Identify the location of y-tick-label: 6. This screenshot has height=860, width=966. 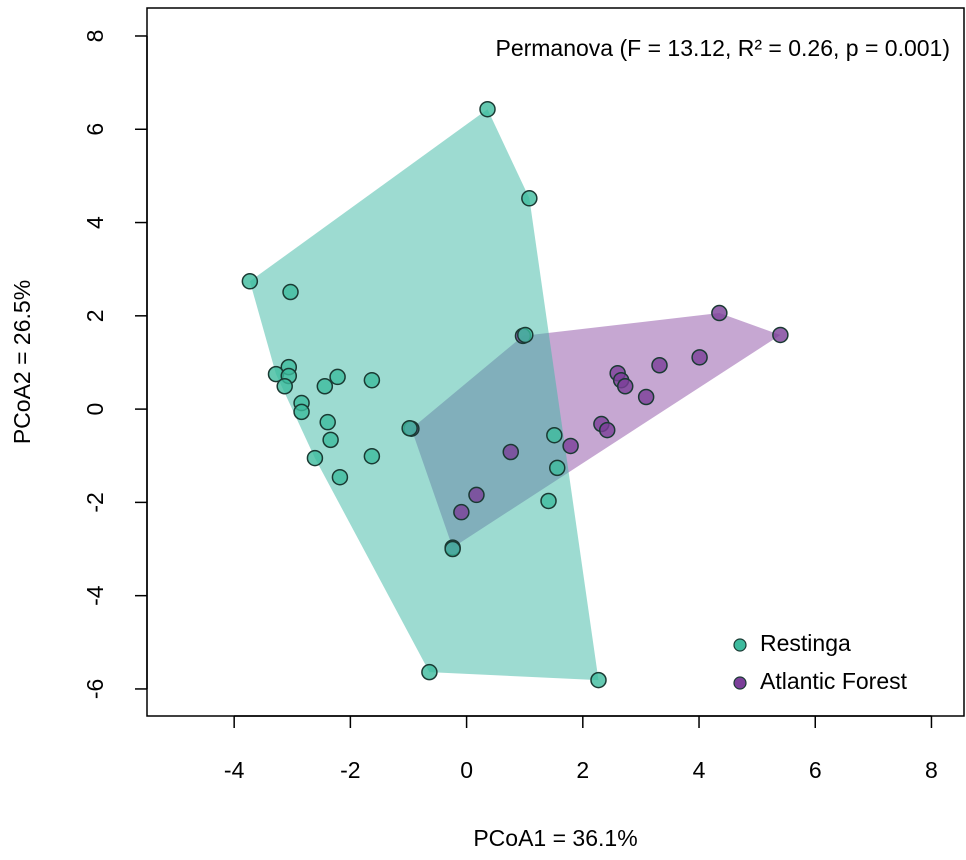
(95, 129).